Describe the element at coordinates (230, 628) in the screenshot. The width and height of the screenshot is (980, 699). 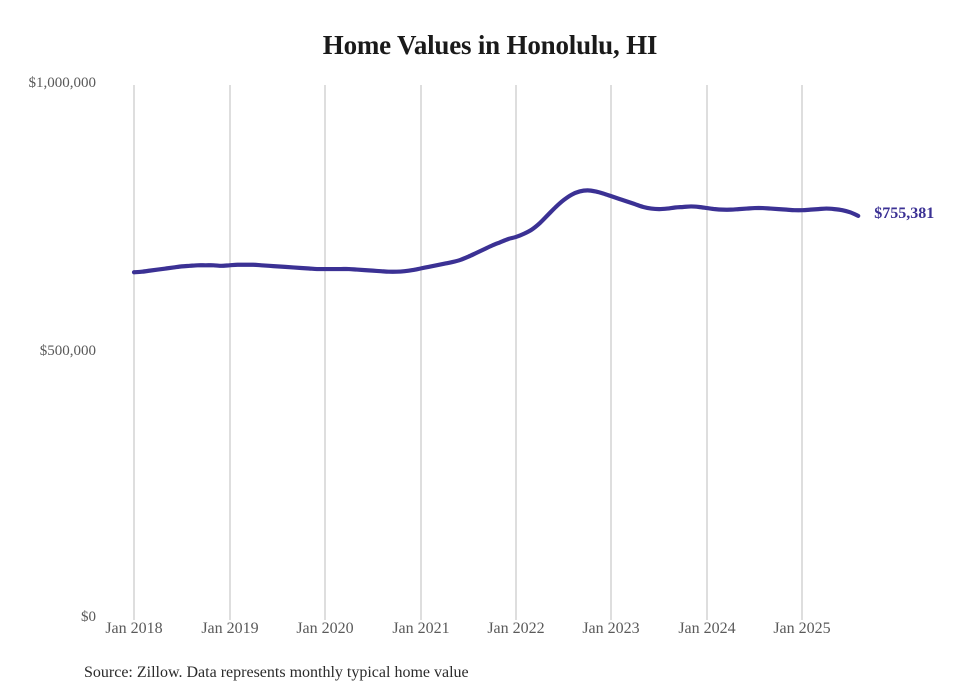
I see `x-axis-tick-label: Jan 2019` at that location.